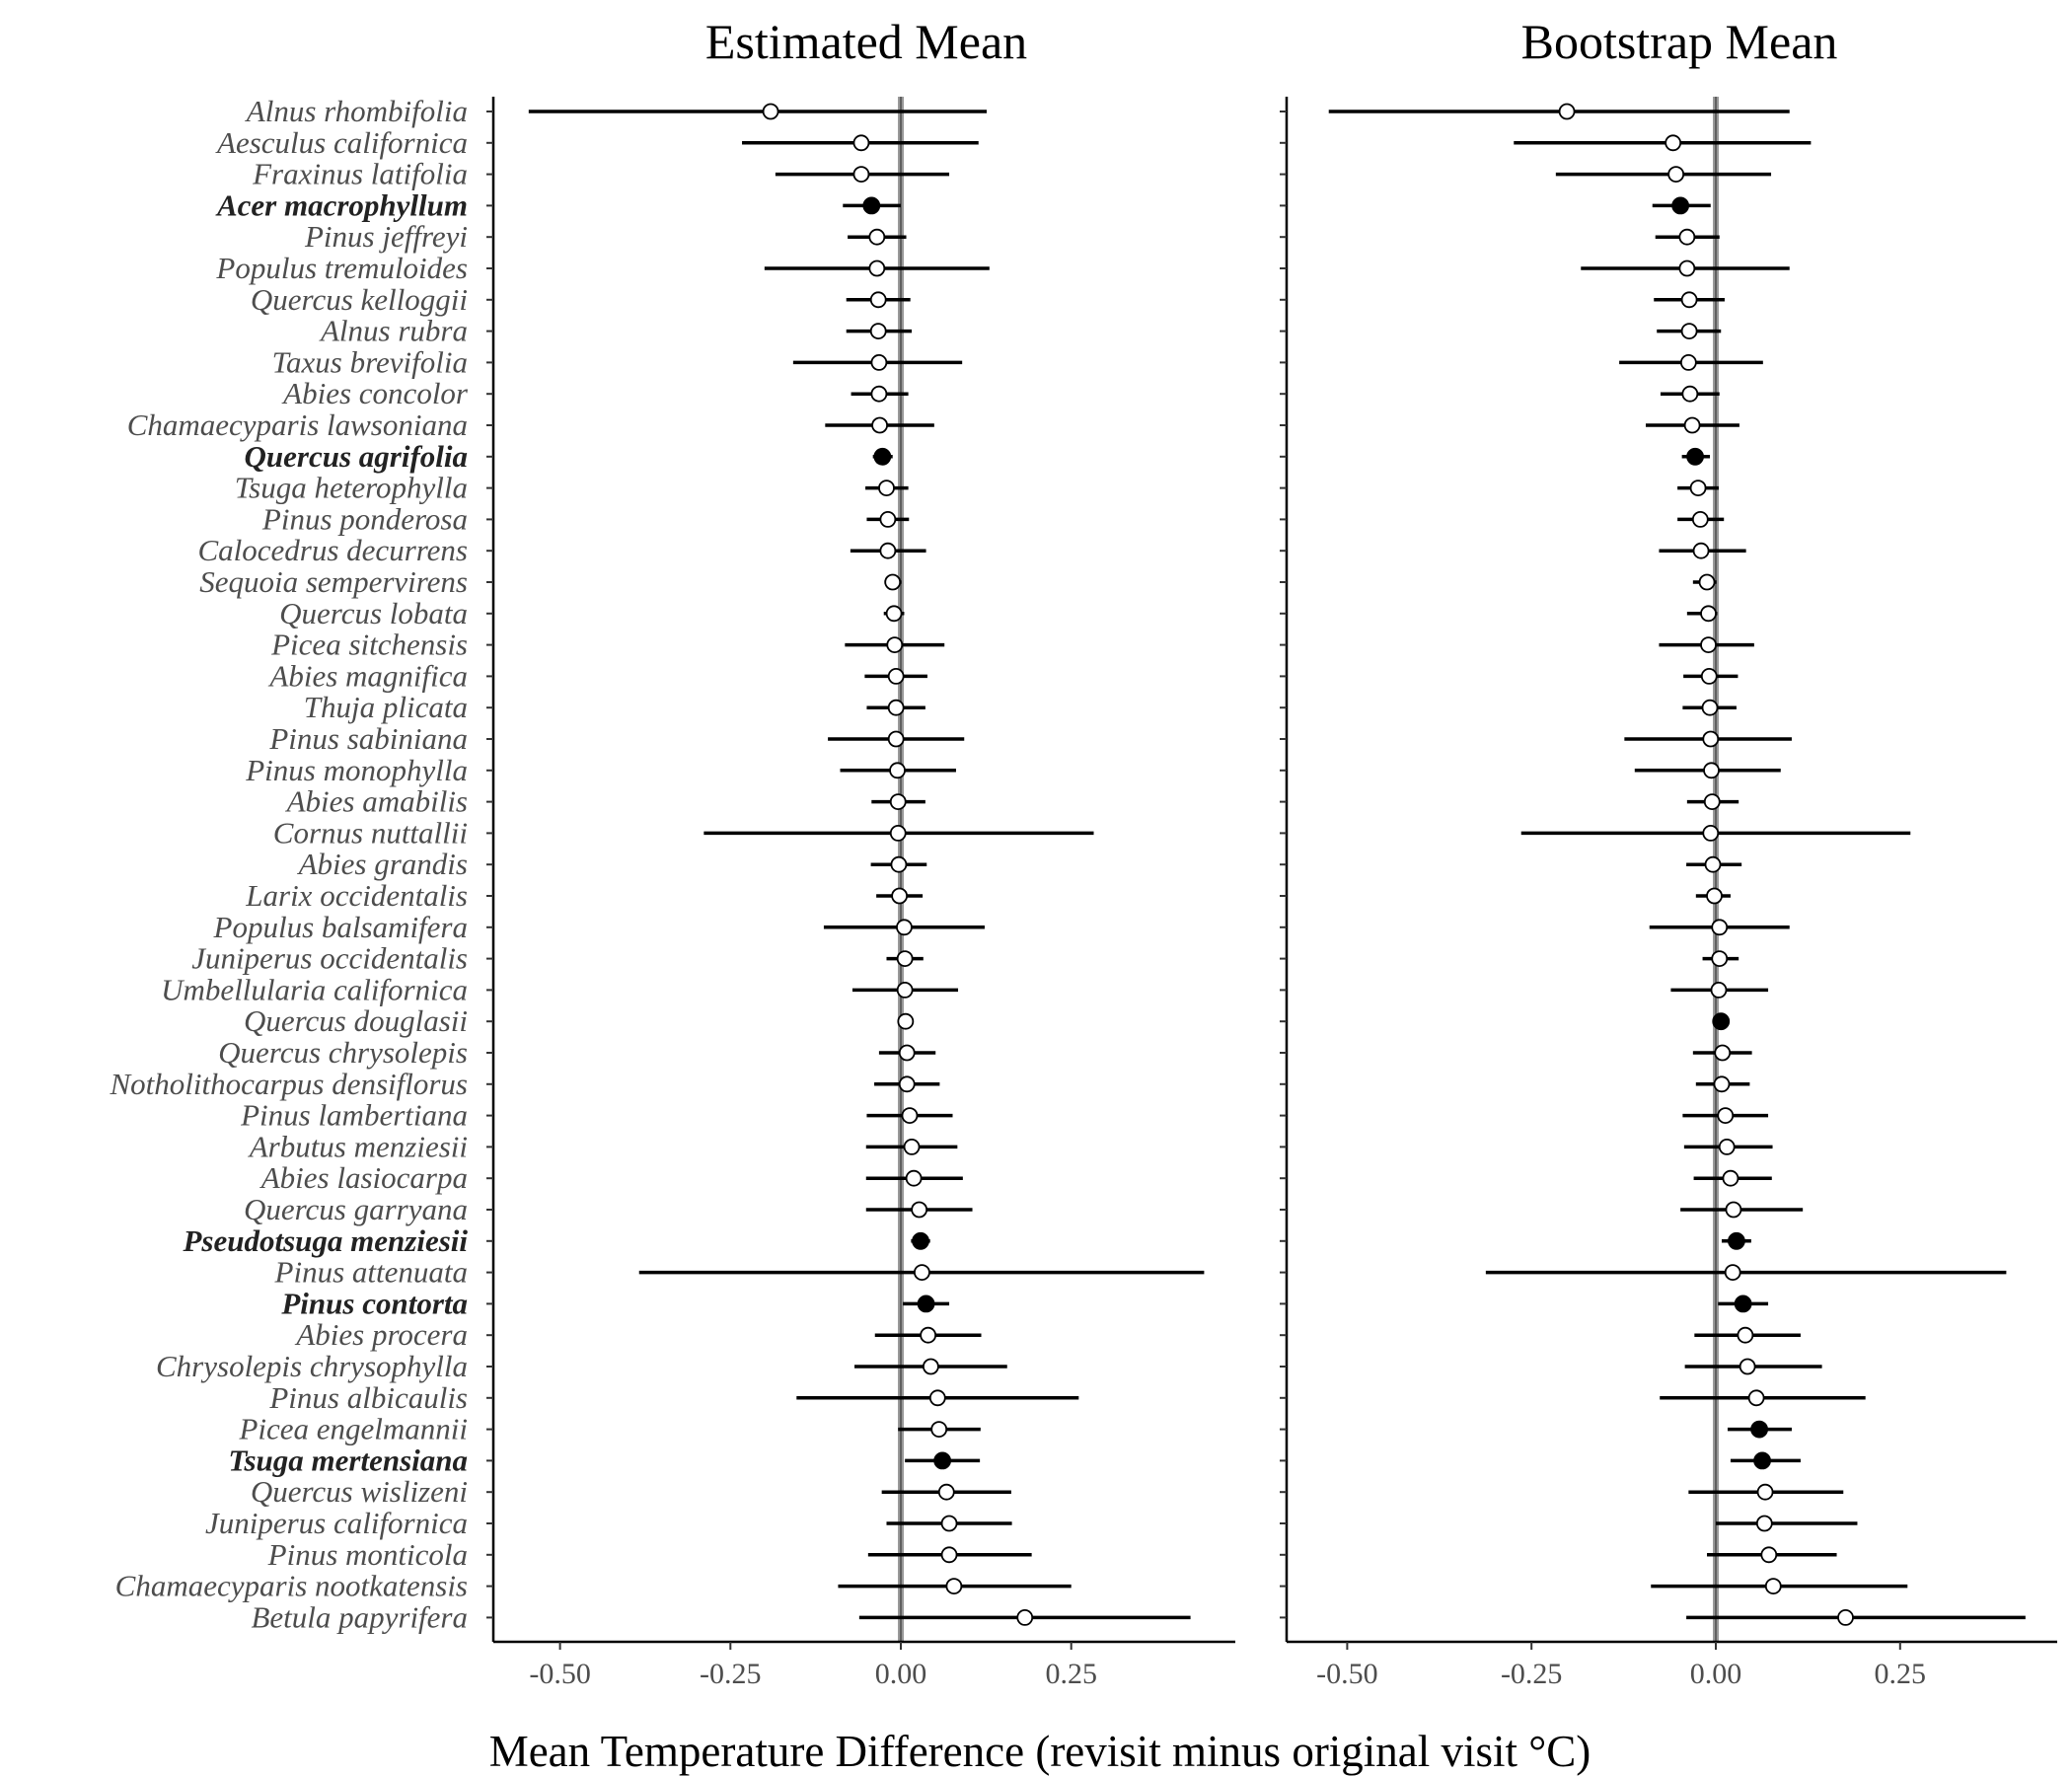 The image size is (2072, 1776). Describe the element at coordinates (1709, 644) in the screenshot. I see `p2-point-picea-sitchensis` at that location.